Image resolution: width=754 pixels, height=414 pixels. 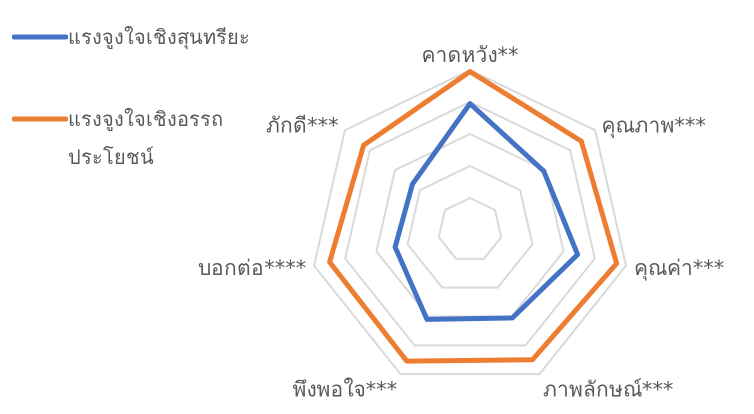 I want to click on legend-label: แรงจูงใจเชิงอรรถประโยชน์, so click(x=145, y=138).